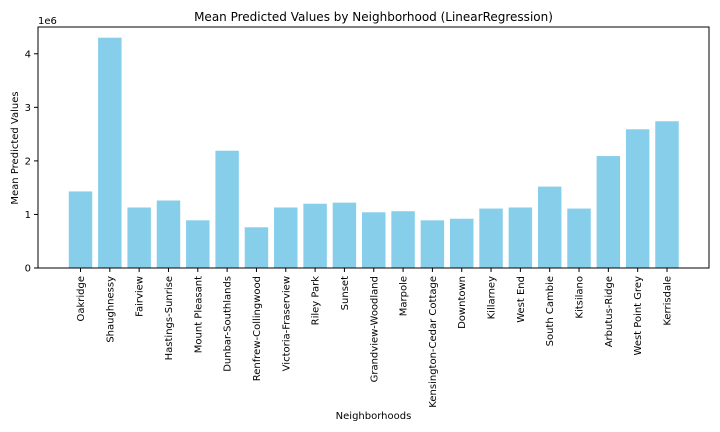 Image resolution: width=720 pixels, height=432 pixels. What do you see at coordinates (492, 297) in the screenshot?
I see `x-tick-label: Killarney` at bounding box center [492, 297].